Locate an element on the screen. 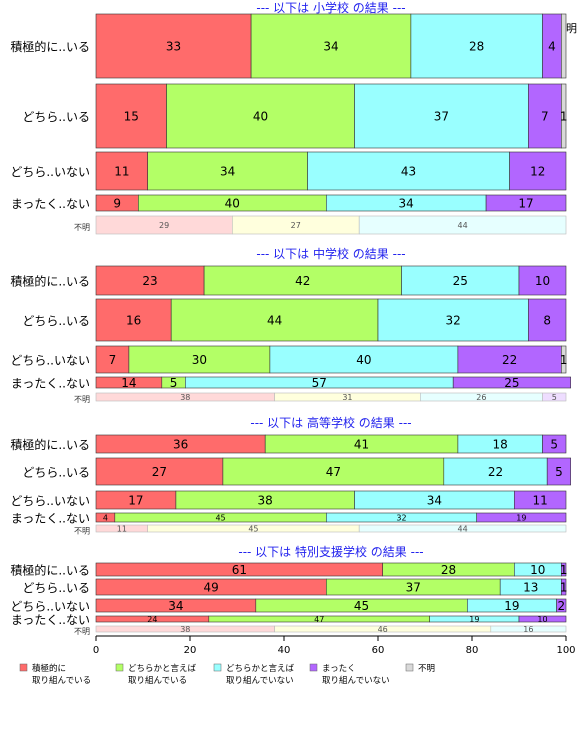 The height and width of the screenshot is (747, 580). data-label: 16 is located at coordinates (133, 321).